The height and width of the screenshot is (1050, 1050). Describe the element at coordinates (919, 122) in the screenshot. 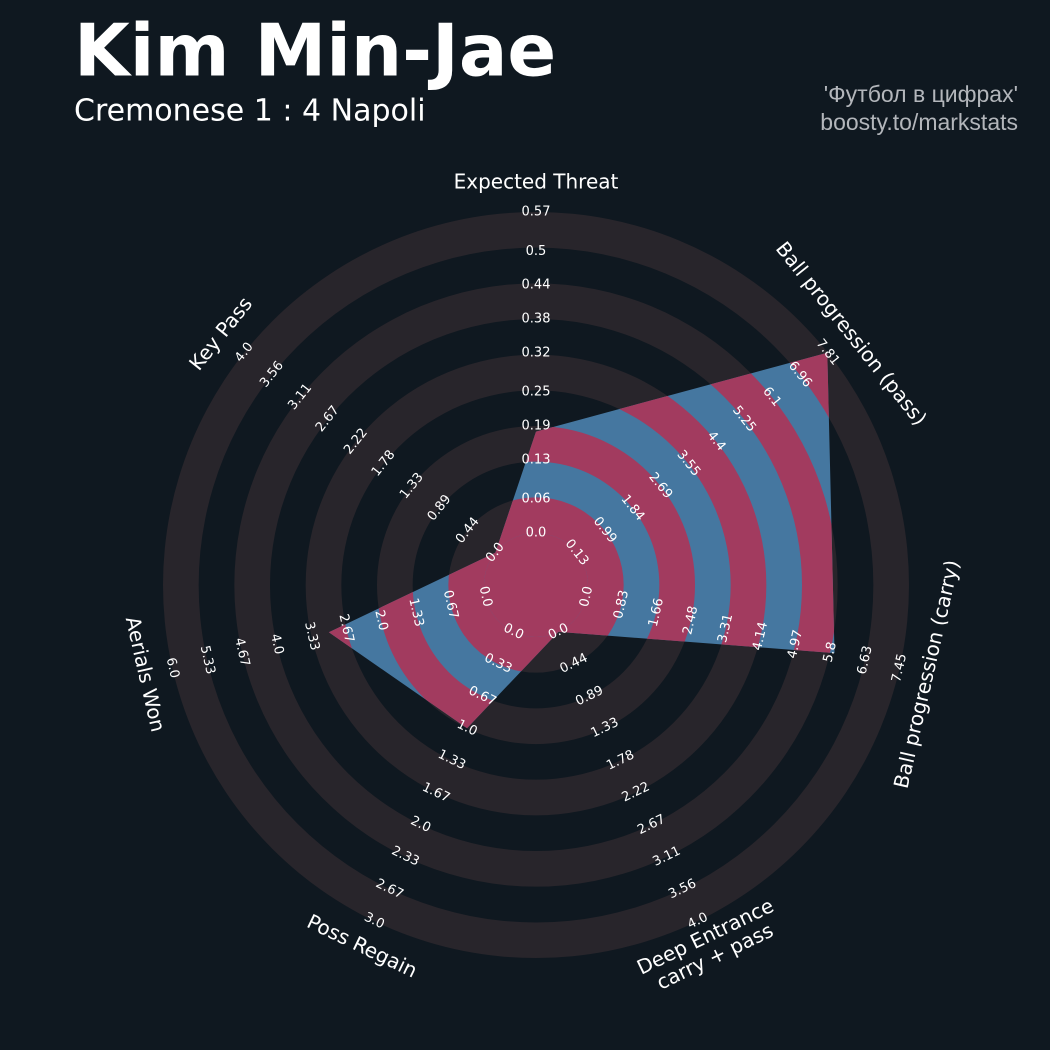

I see `credit: boosty.to/markstats` at that location.